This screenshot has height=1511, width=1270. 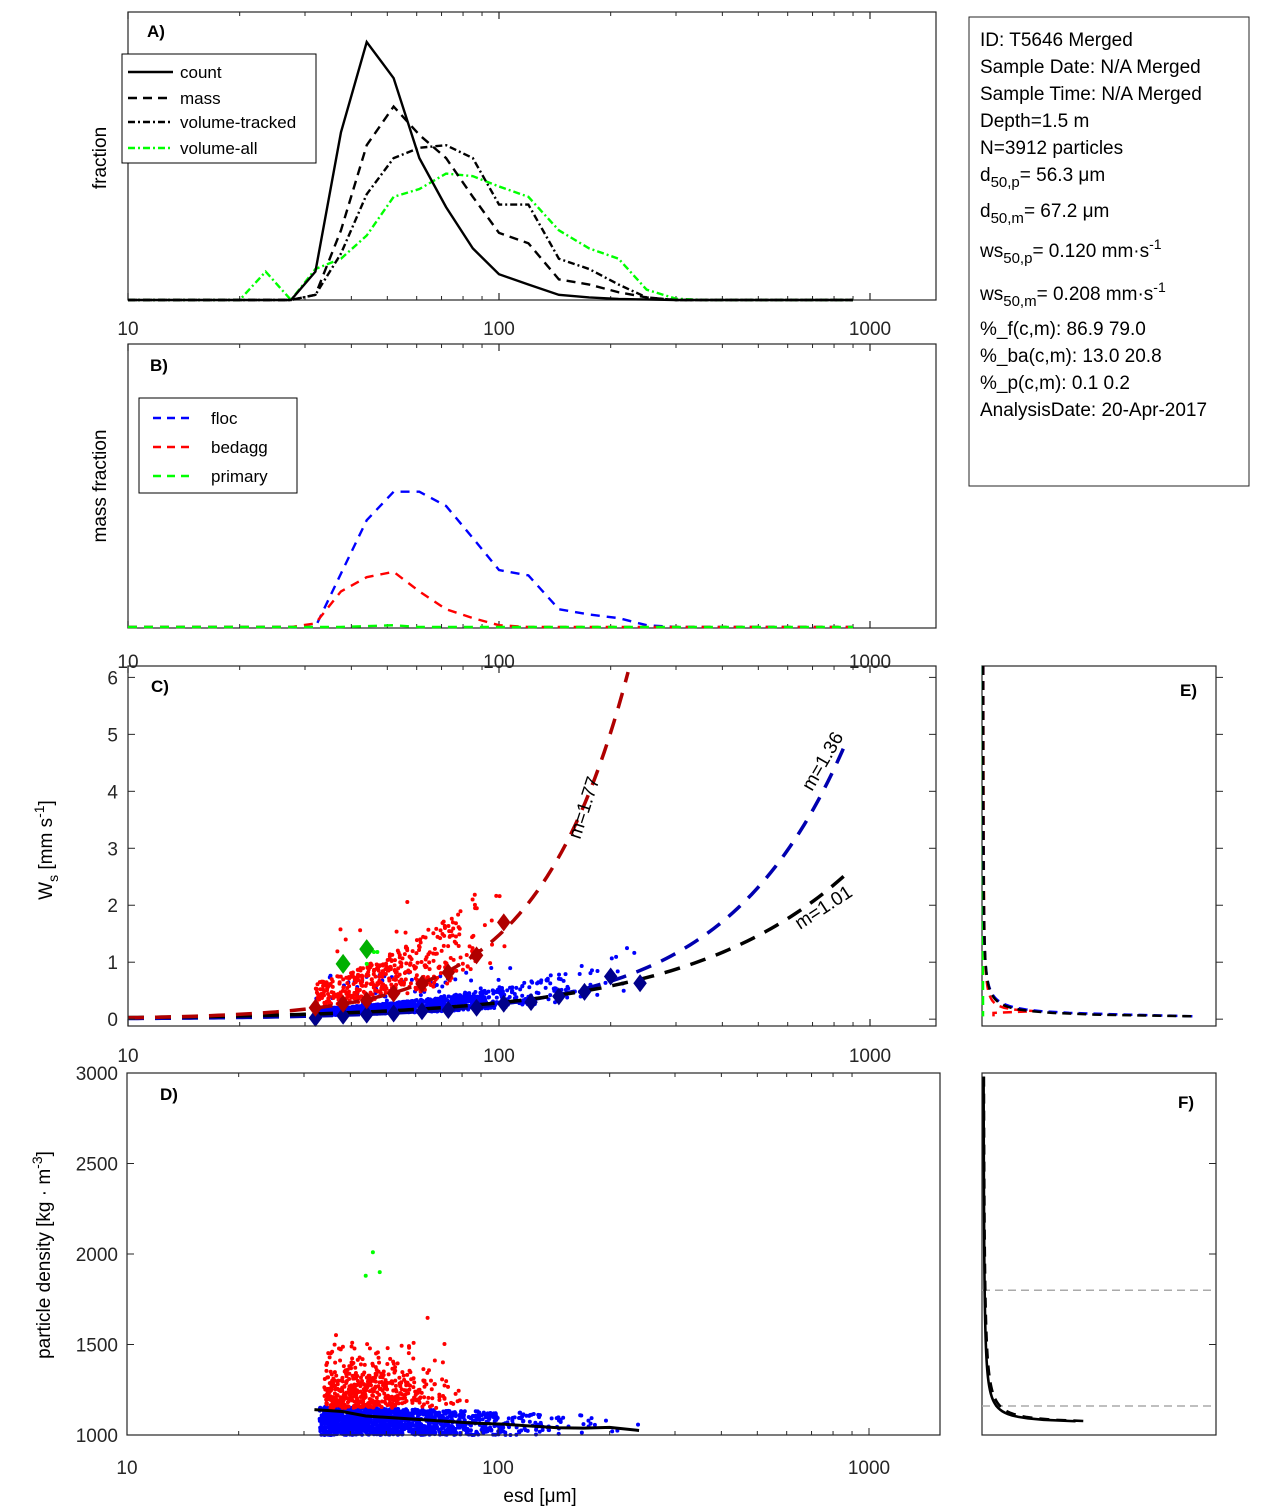 I want to click on info-analysis-date: AnalysisDate: 20-Apr-2017, so click(x=1093, y=410).